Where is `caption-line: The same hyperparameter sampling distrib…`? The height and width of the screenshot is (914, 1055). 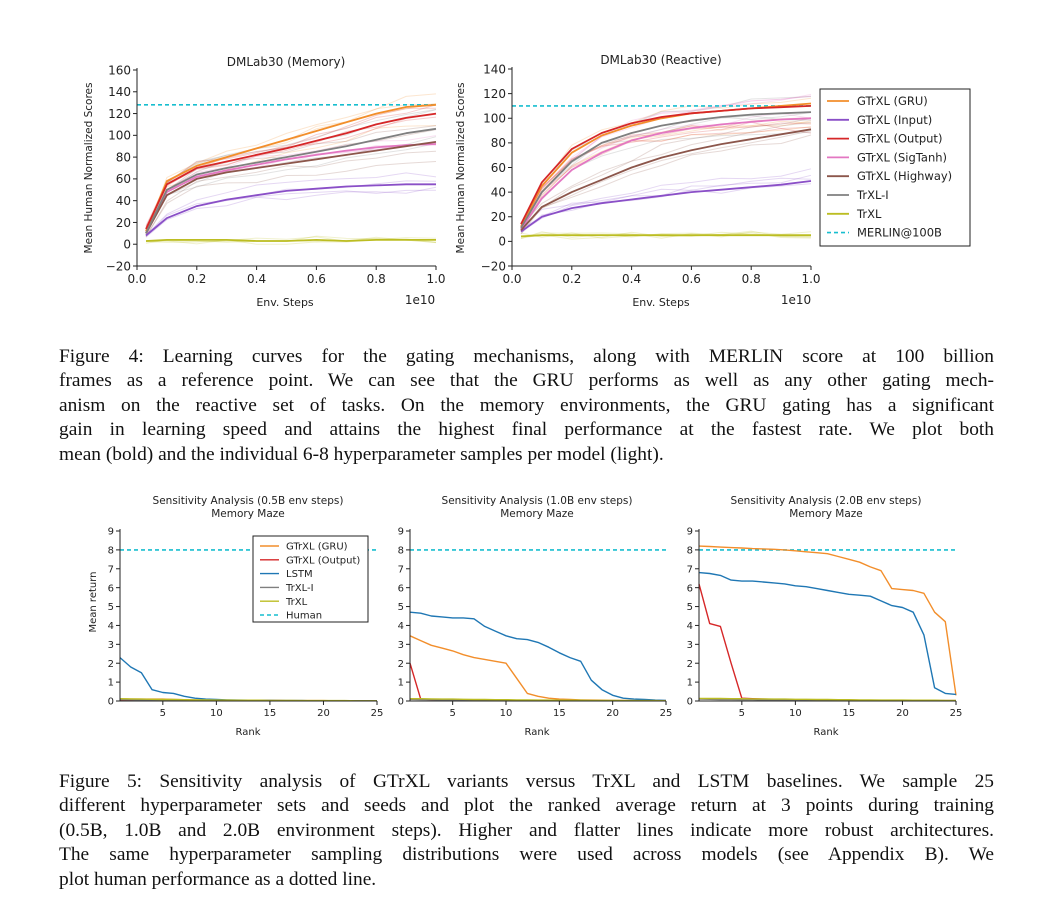
caption-line: The same hyperparameter sampling distrib… is located at coordinates (526, 855).